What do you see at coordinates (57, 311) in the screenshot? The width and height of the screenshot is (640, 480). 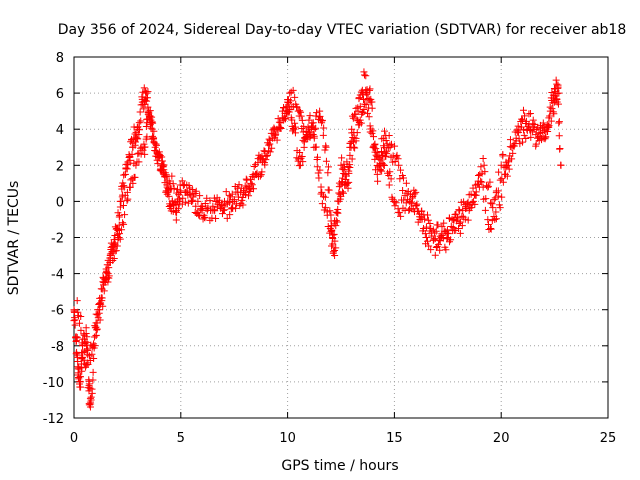 I see `y-tick-label: -6` at bounding box center [57, 311].